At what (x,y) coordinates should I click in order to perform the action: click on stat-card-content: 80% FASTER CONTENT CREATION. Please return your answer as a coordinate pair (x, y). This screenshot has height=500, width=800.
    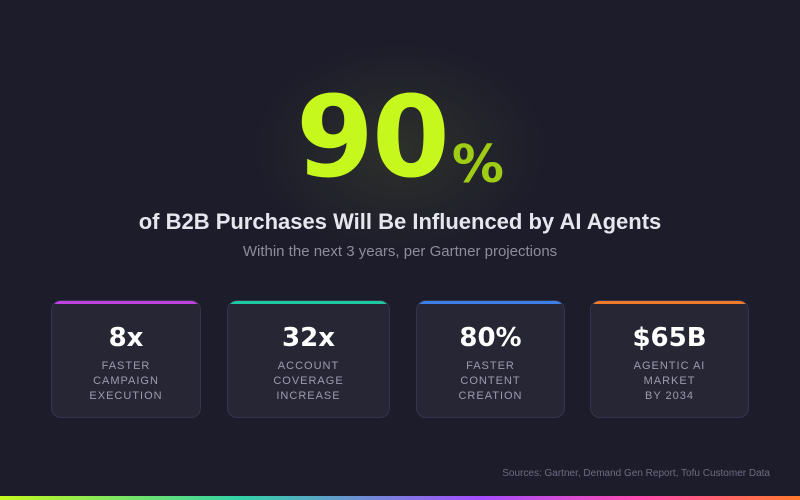
    Looking at the image, I should click on (490, 359).